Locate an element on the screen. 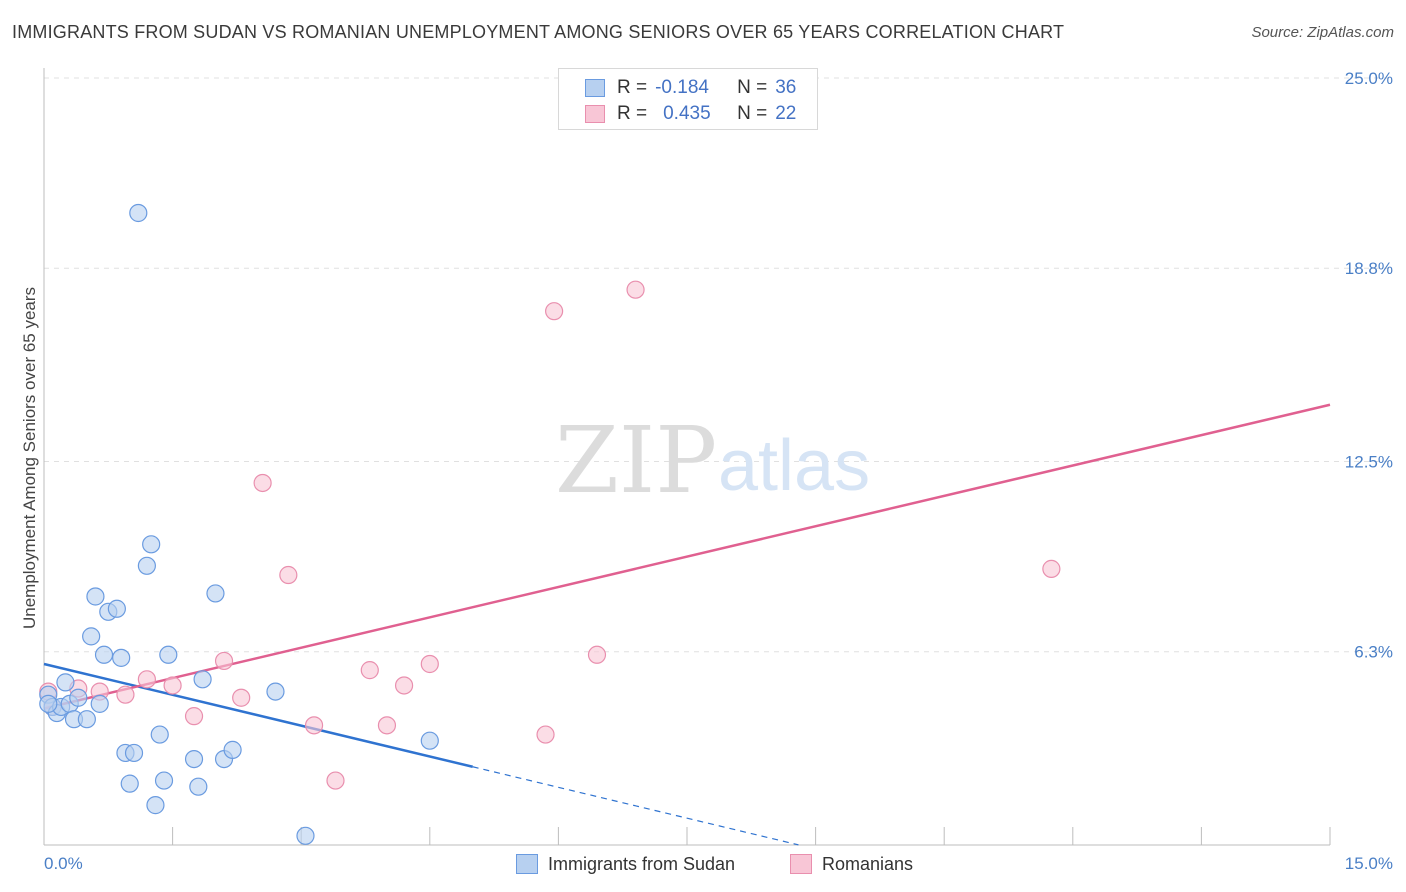  sudan-trend-extension is located at coordinates (635, 806).